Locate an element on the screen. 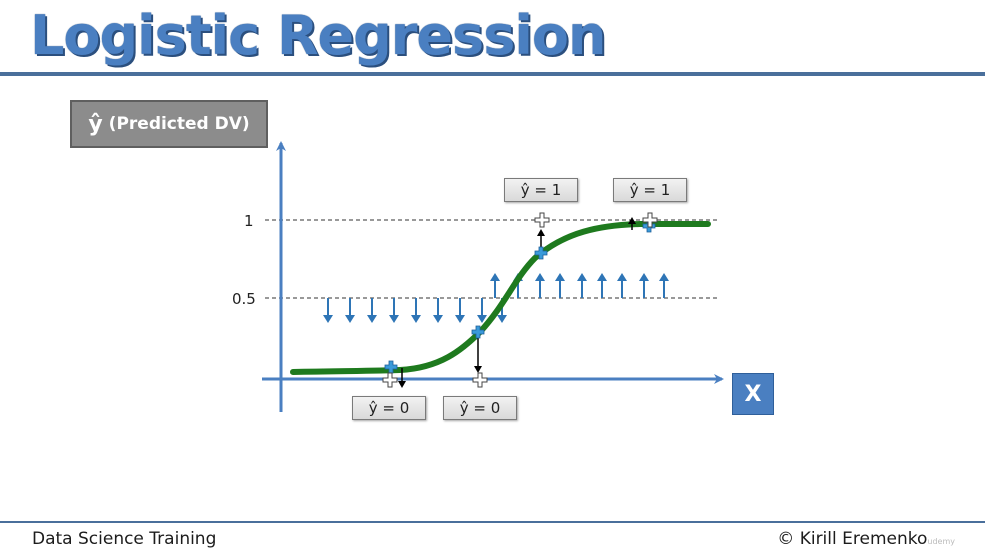 Image resolution: width=985 pixels, height=549 pixels. slide-title: Logistic Regression is located at coordinates (318, 35).